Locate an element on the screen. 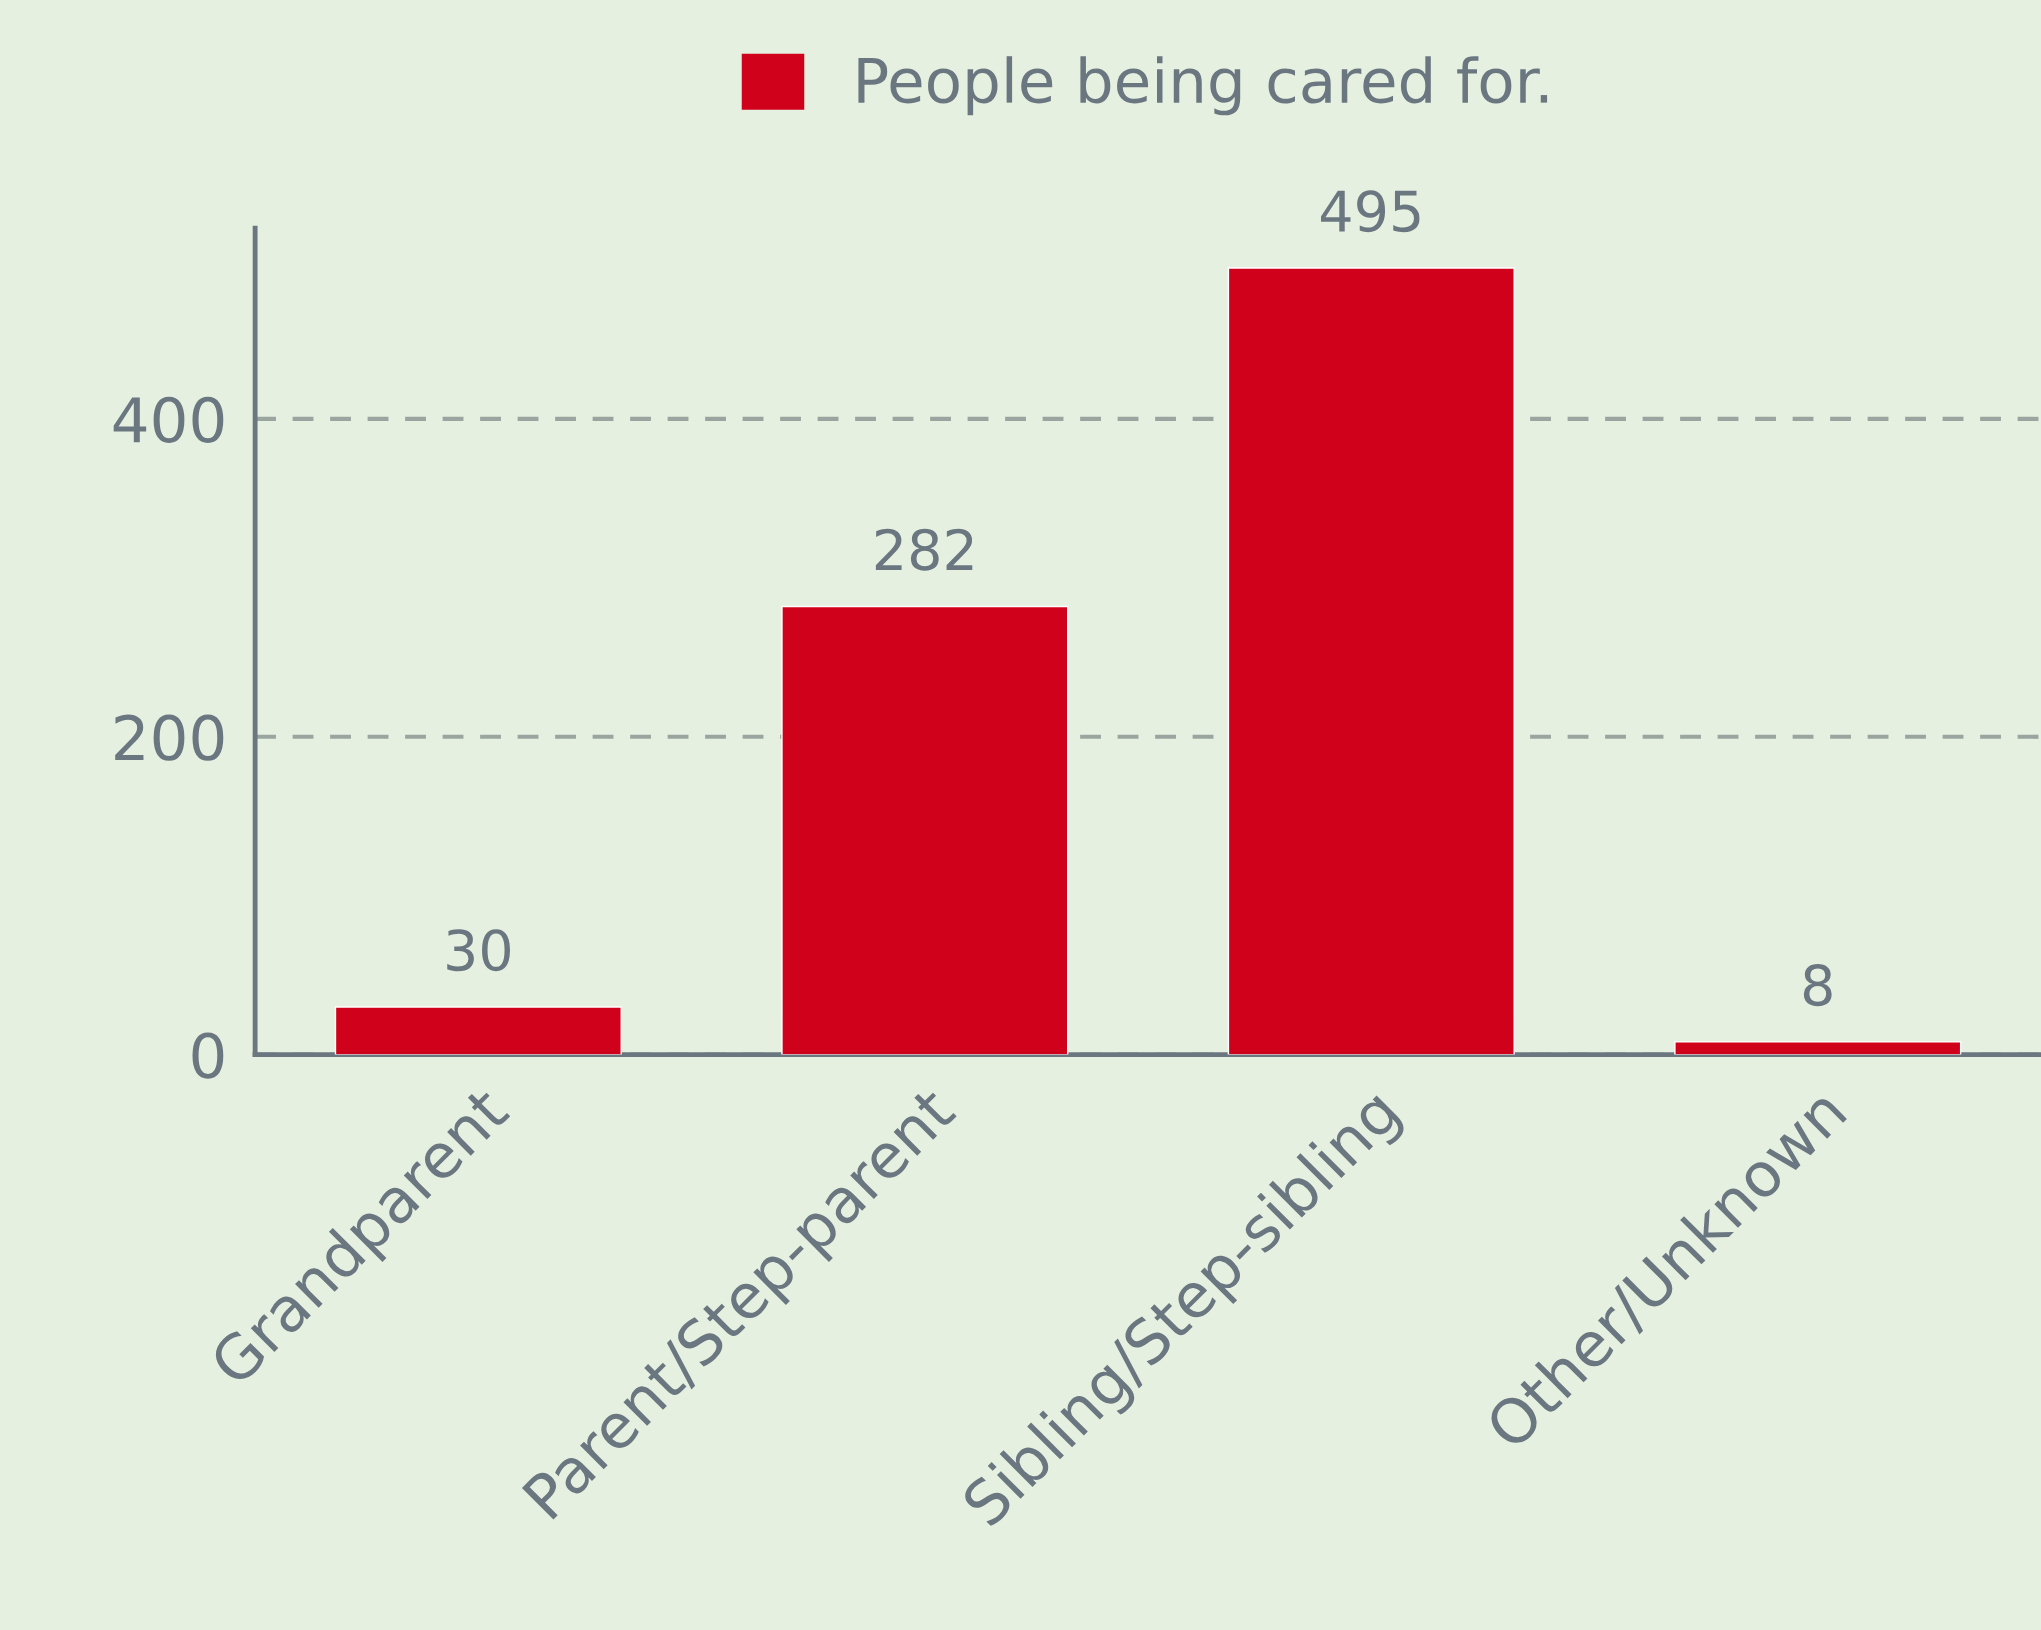 The height and width of the screenshot is (1630, 2041). y-tick-label: 200 is located at coordinates (169, 737).